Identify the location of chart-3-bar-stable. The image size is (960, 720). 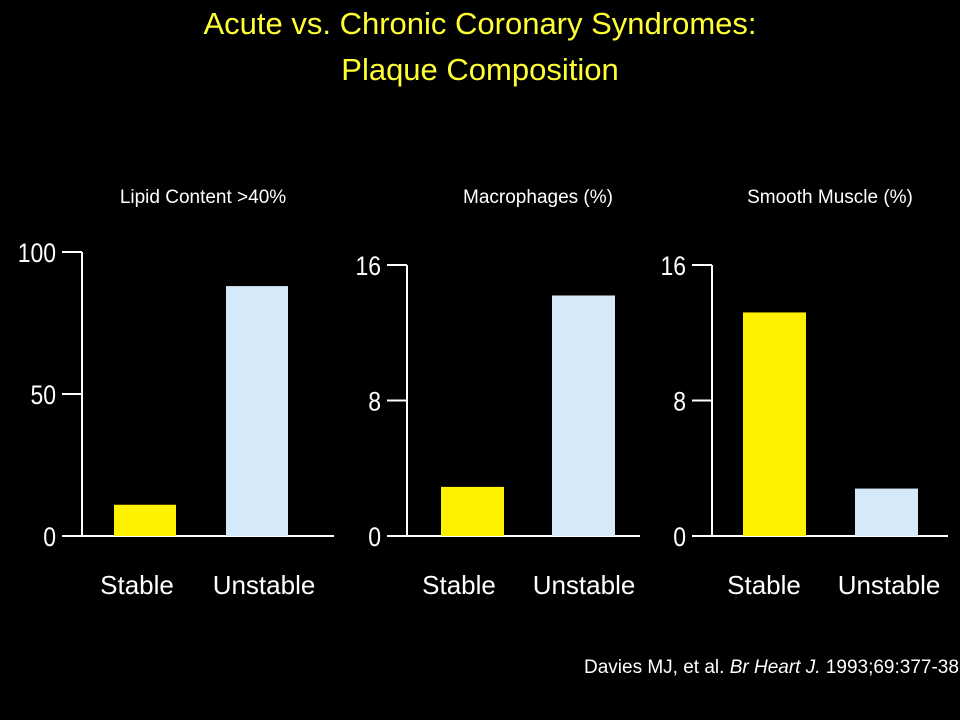
(774, 424).